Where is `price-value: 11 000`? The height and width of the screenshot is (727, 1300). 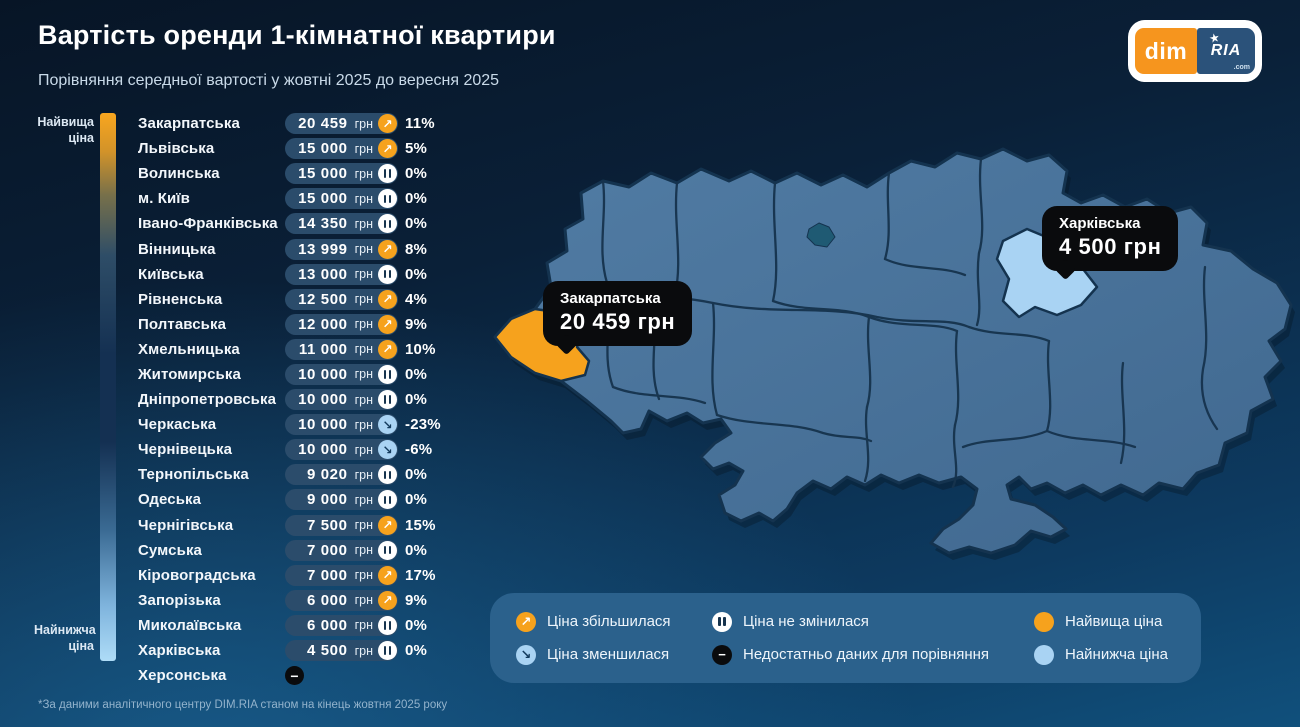 price-value: 11 000 is located at coordinates (323, 349).